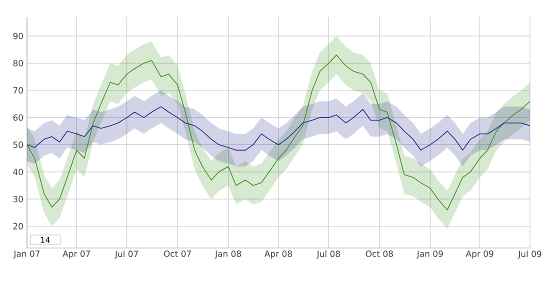 The width and height of the screenshot is (550, 281). Describe the element at coordinates (18, 226) in the screenshot. I see `y-tick-label: 20` at that location.